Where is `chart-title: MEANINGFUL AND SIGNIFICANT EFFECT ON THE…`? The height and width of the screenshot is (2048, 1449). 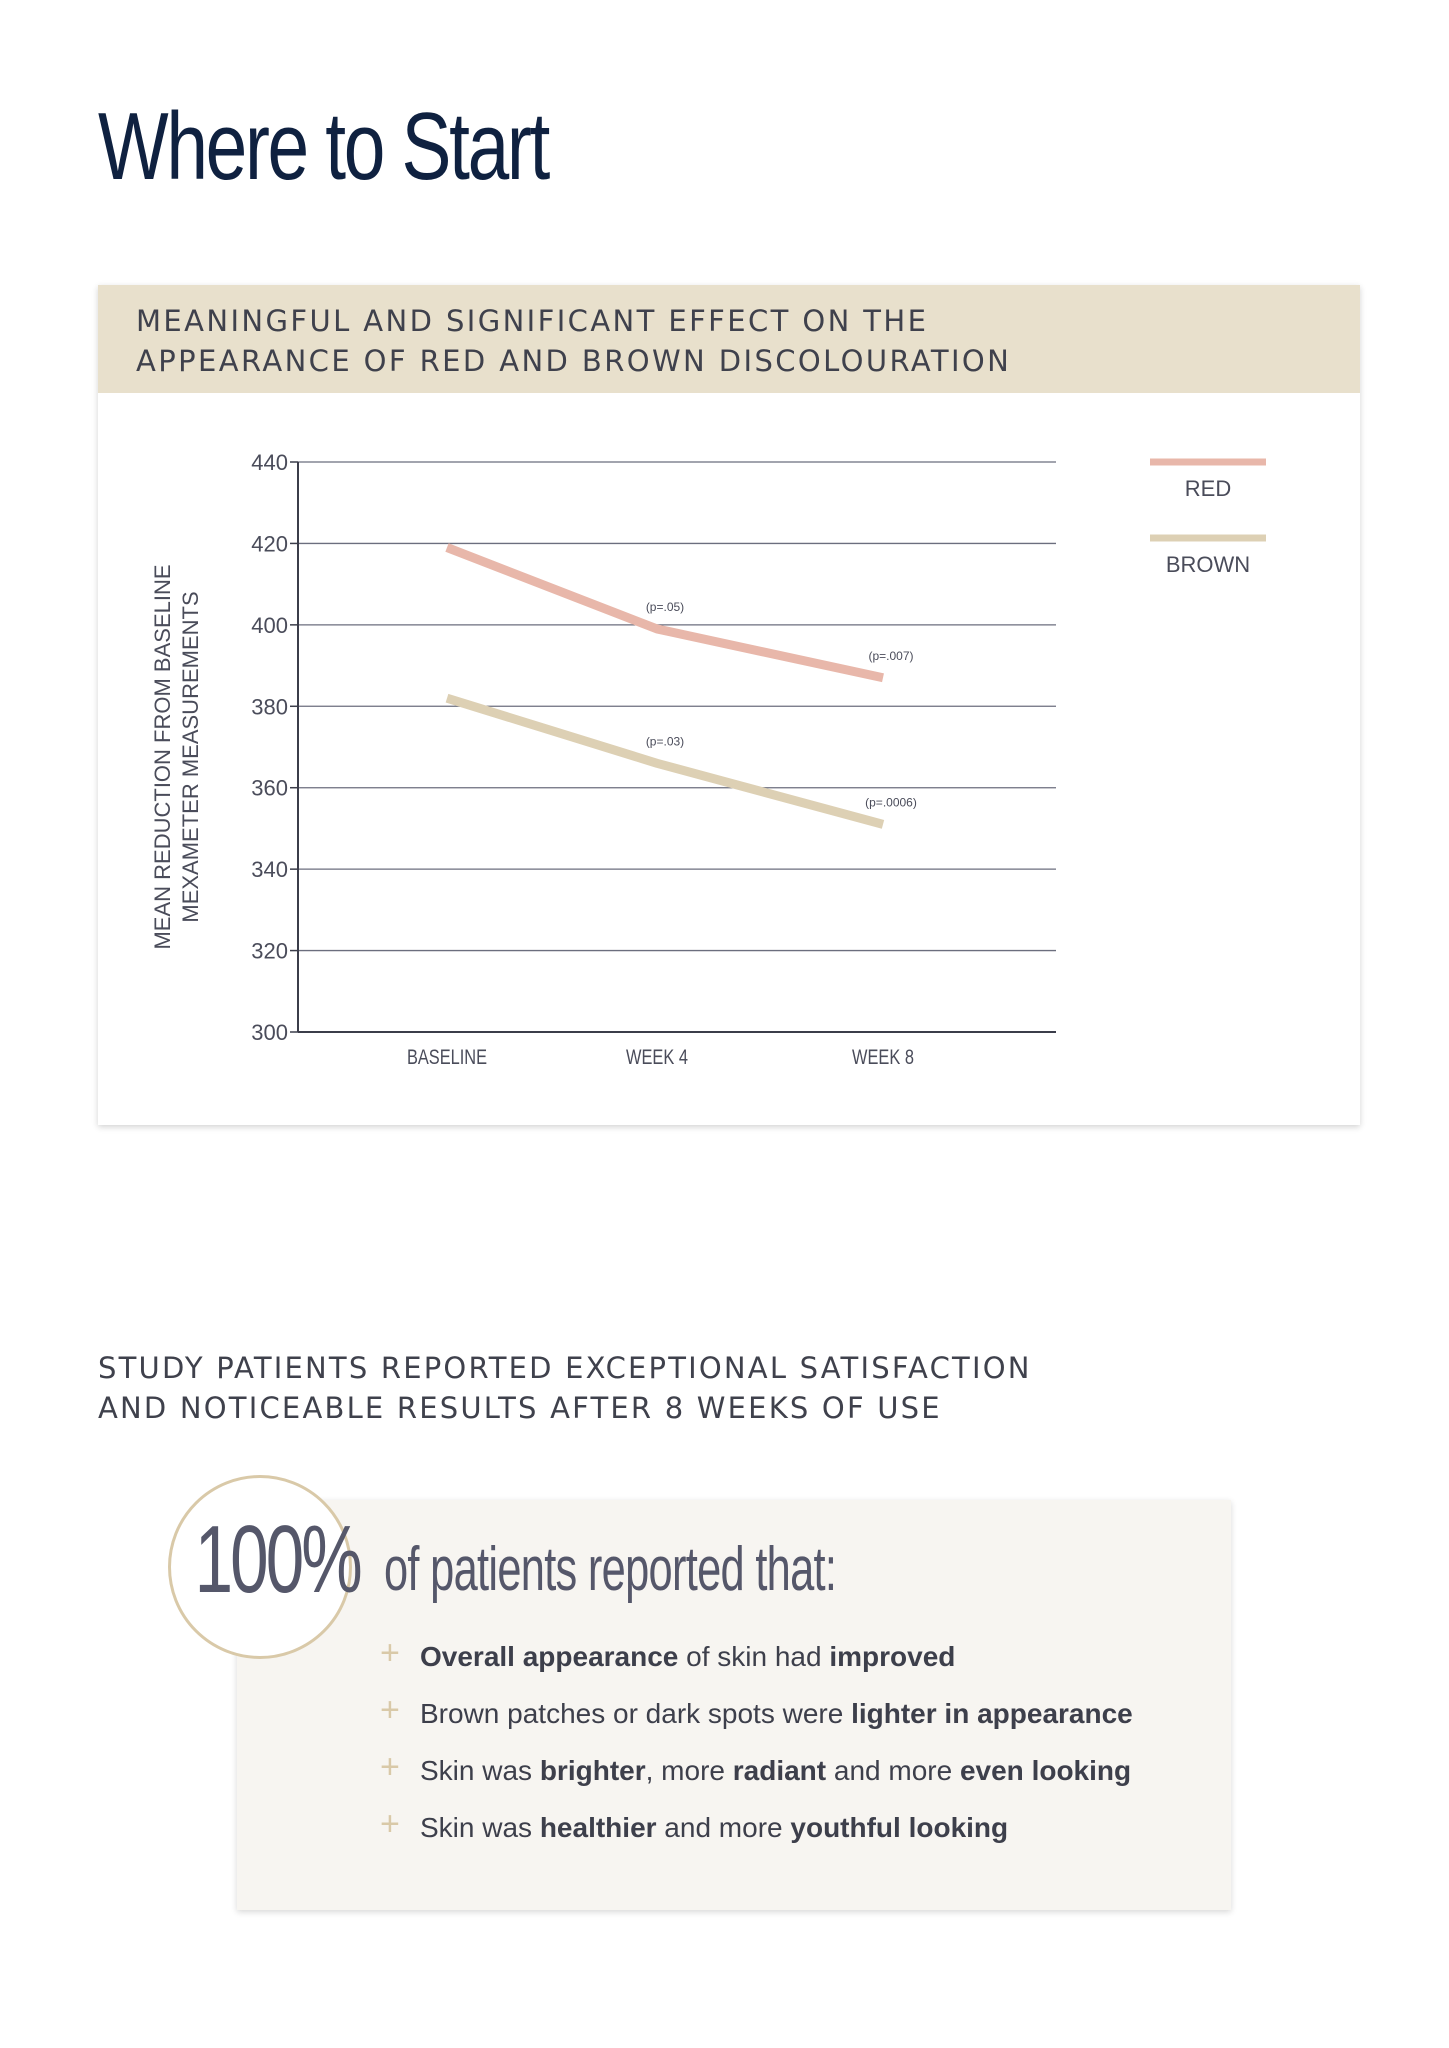
chart-title: MEANINGFUL AND SIGNIFICANT EFFECT ON THE… is located at coordinates (736, 341).